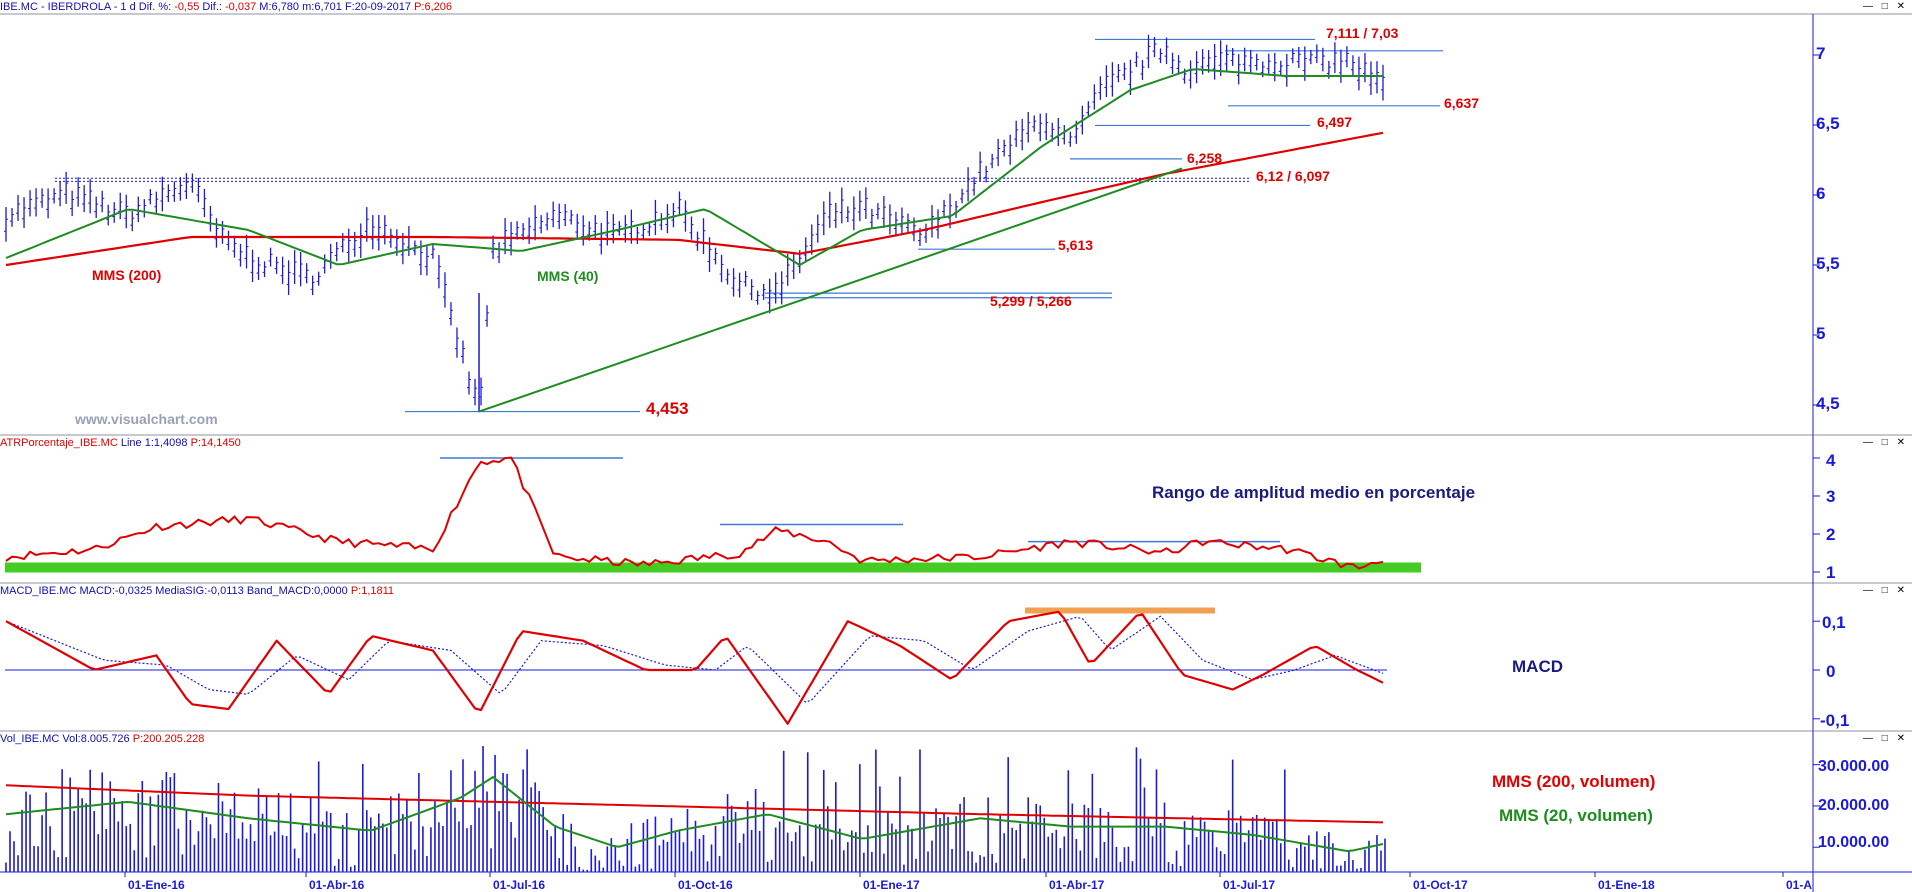  Describe the element at coordinates (378, 591) in the screenshot. I see `macd-p-value: 1,1811` at that location.